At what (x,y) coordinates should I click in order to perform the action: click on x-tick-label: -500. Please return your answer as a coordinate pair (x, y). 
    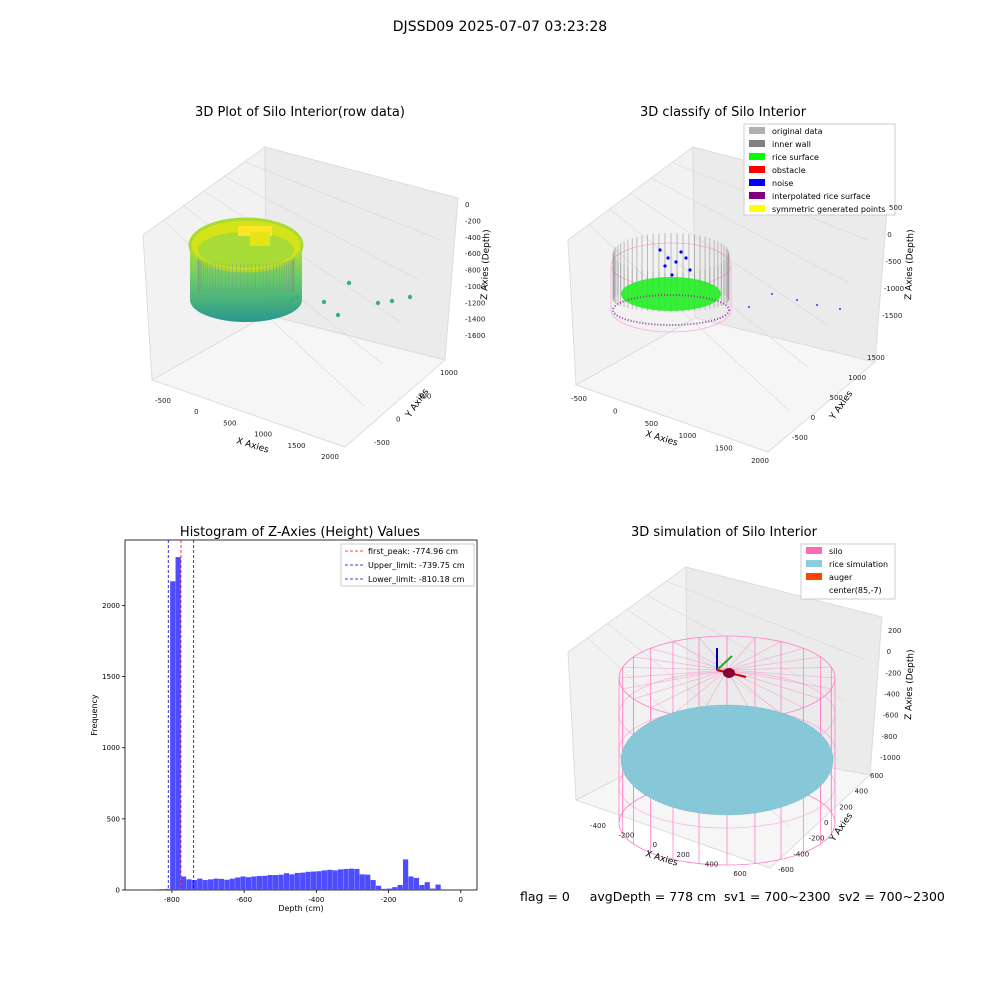
    Looking at the image, I should click on (163, 401).